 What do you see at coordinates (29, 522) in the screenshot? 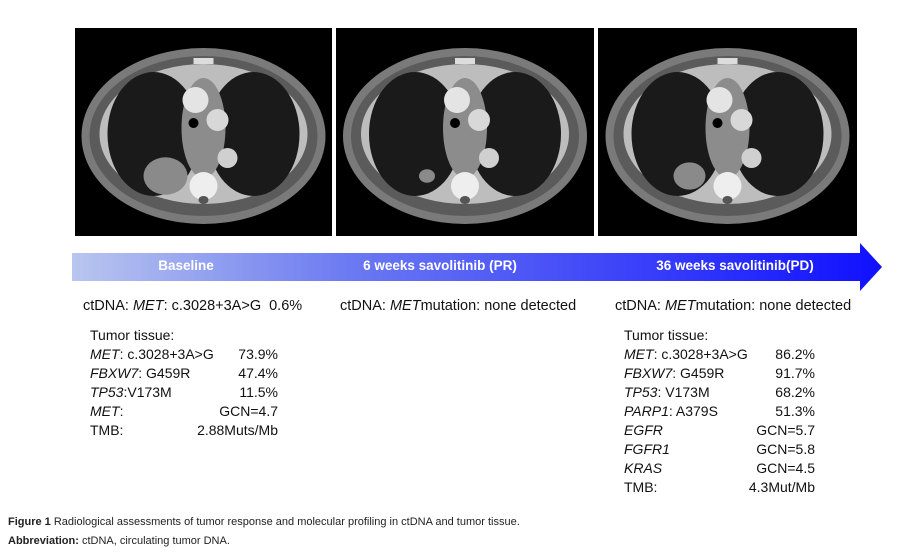
I see `caption-label: Figure 1` at bounding box center [29, 522].